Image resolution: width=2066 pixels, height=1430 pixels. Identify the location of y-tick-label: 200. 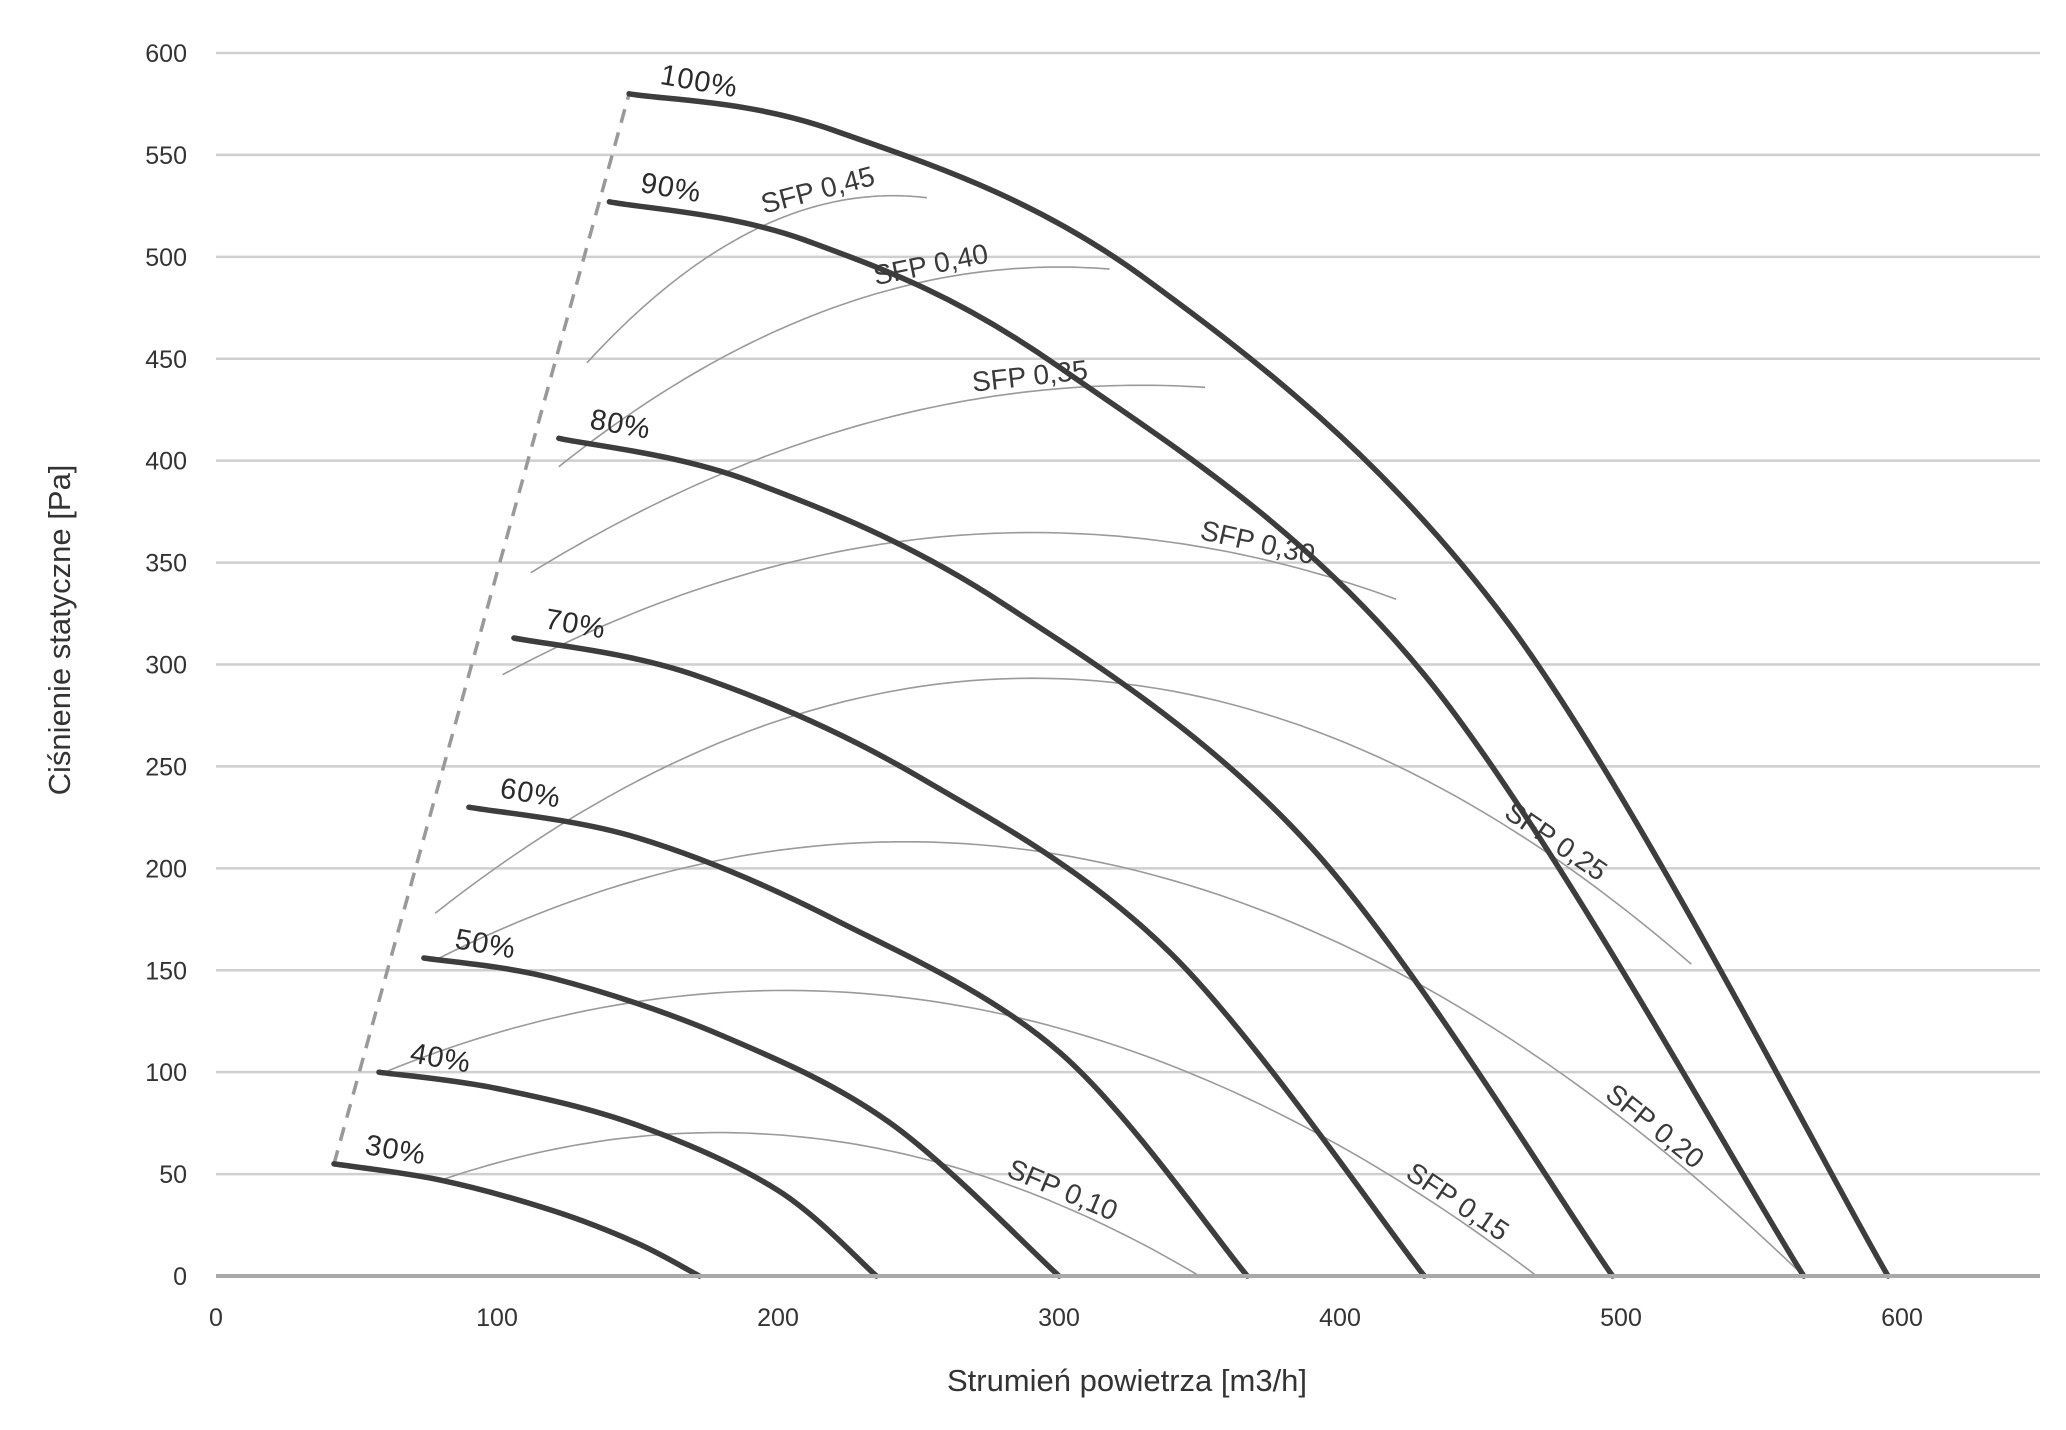
(166, 869).